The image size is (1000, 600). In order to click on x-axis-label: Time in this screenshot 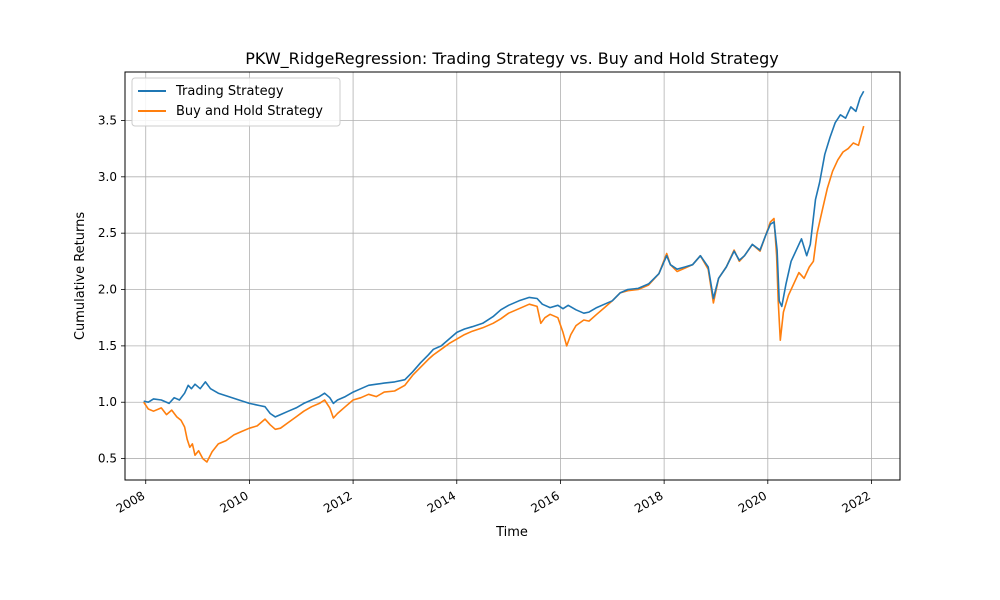, I will do `click(511, 532)`.